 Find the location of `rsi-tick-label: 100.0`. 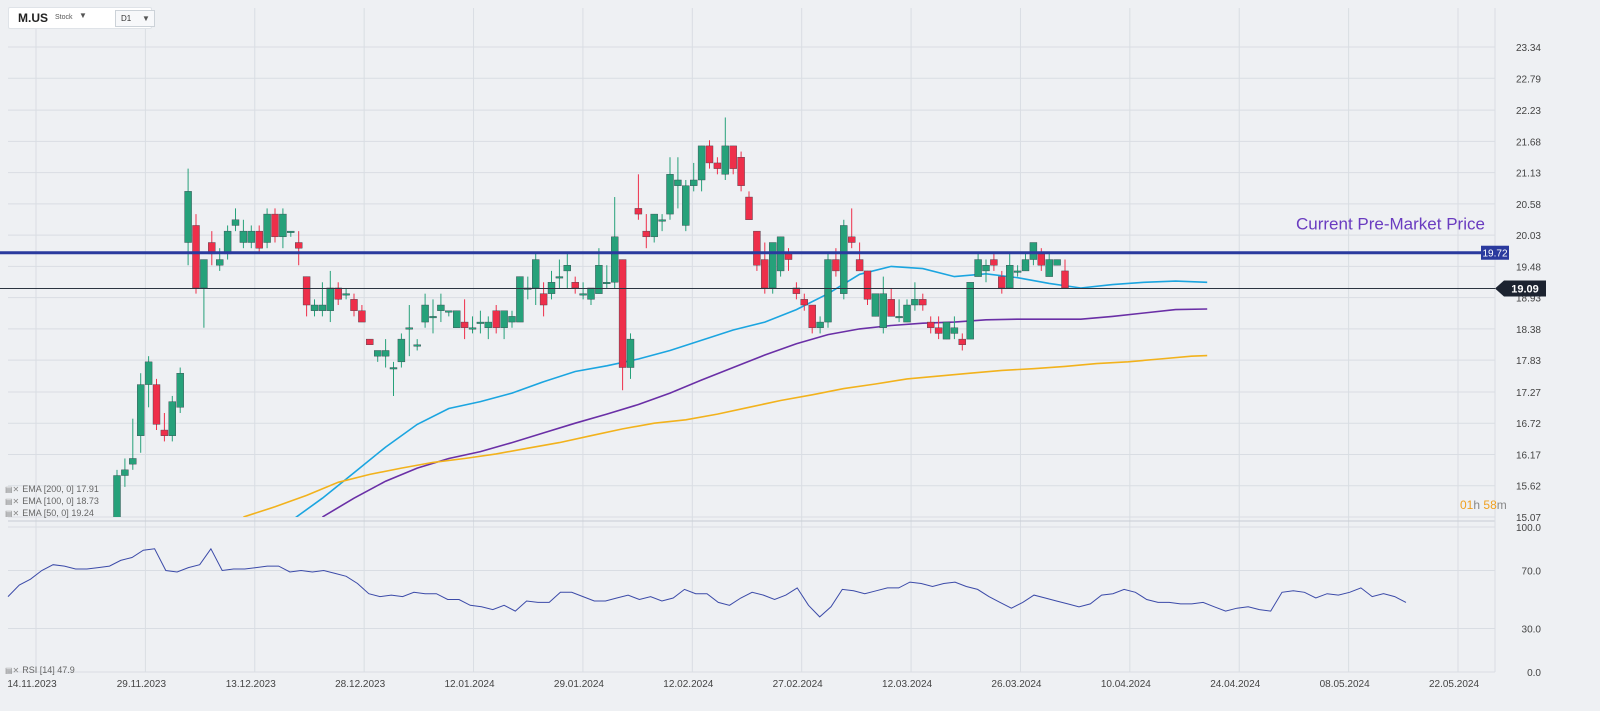

rsi-tick-label: 100.0 is located at coordinates (1528, 528).